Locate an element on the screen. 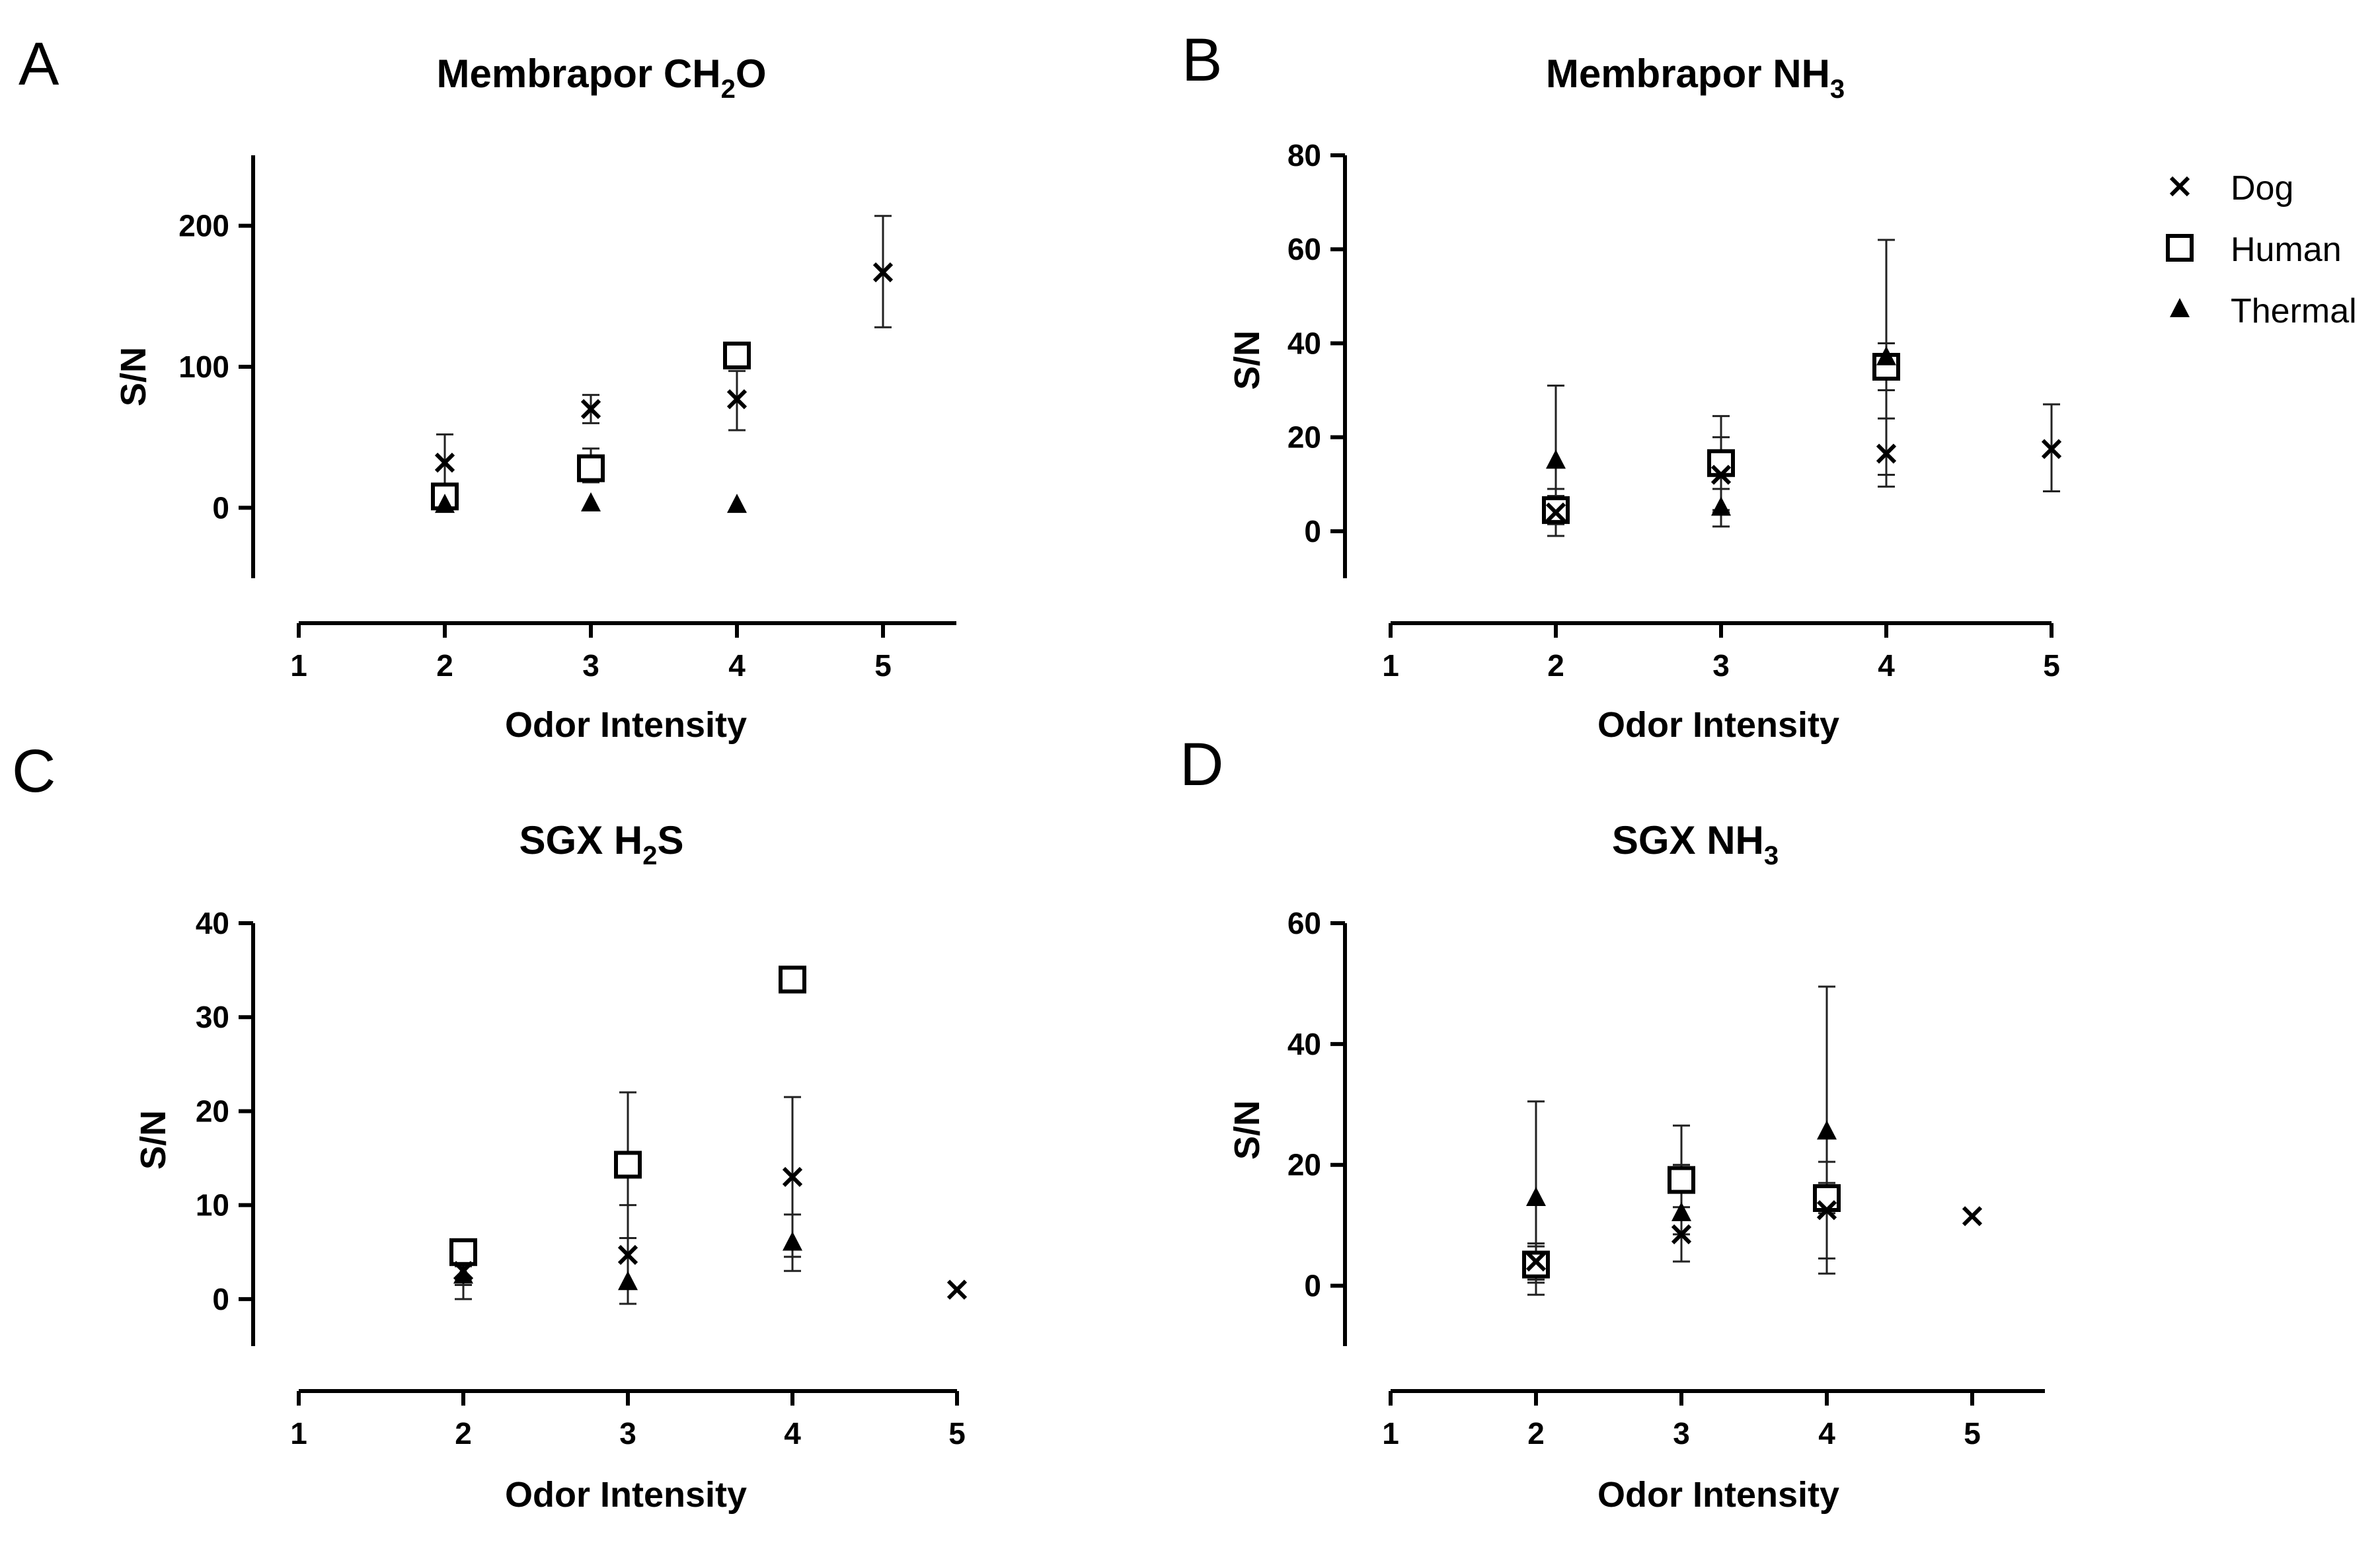  chart-title: Membrapor CH2O is located at coordinates (602, 78).